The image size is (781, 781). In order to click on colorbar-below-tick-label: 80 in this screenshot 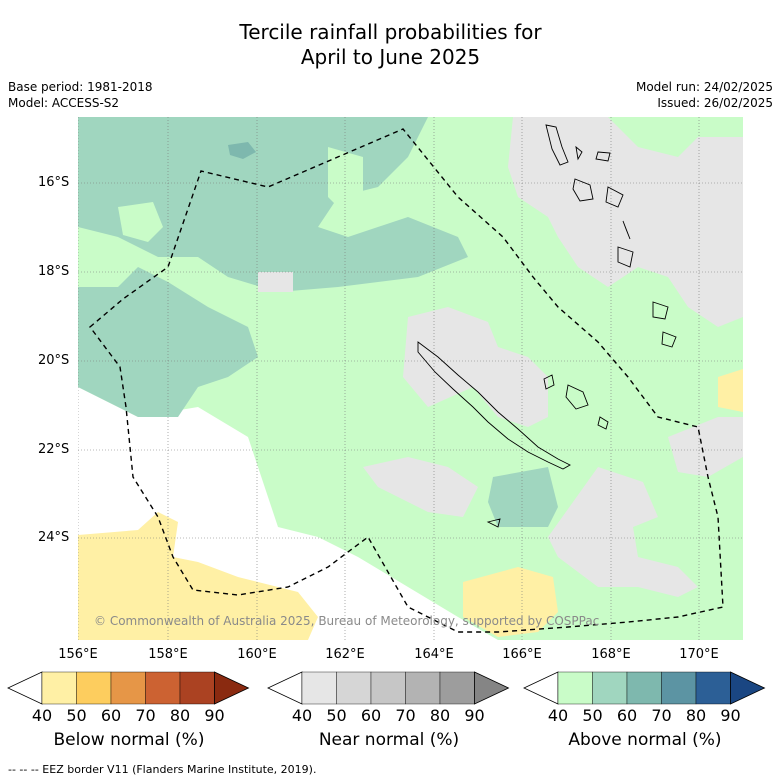, I will do `click(180, 715)`.